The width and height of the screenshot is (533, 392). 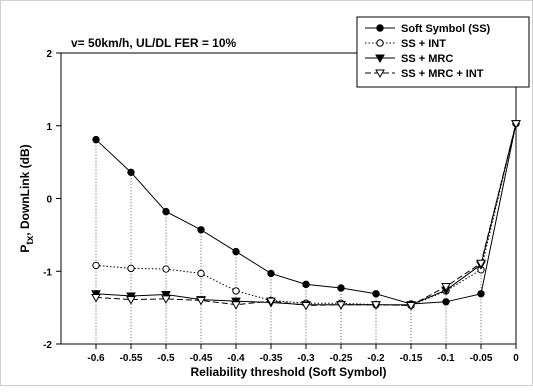 What do you see at coordinates (442, 74) in the screenshot?
I see `legend-label-4: SS + MRC + INT` at bounding box center [442, 74].